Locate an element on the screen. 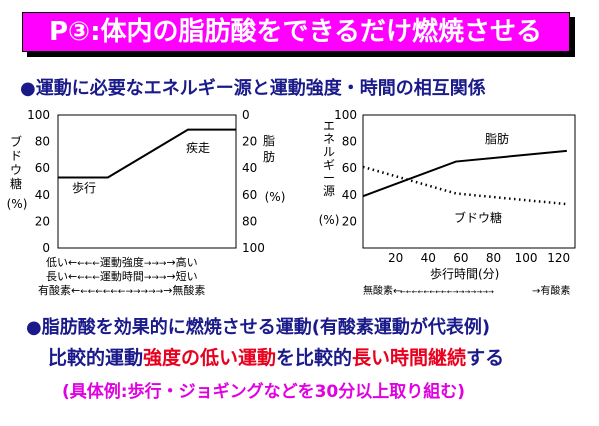 This screenshot has width=599, height=426. axis-label-char: 糖 is located at coordinates (16, 183).